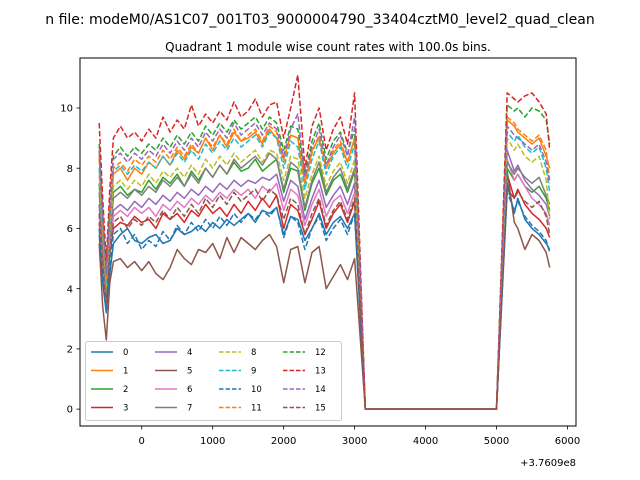  Describe the element at coordinates (66, 109) in the screenshot. I see `y-tick-label: 10` at that location.